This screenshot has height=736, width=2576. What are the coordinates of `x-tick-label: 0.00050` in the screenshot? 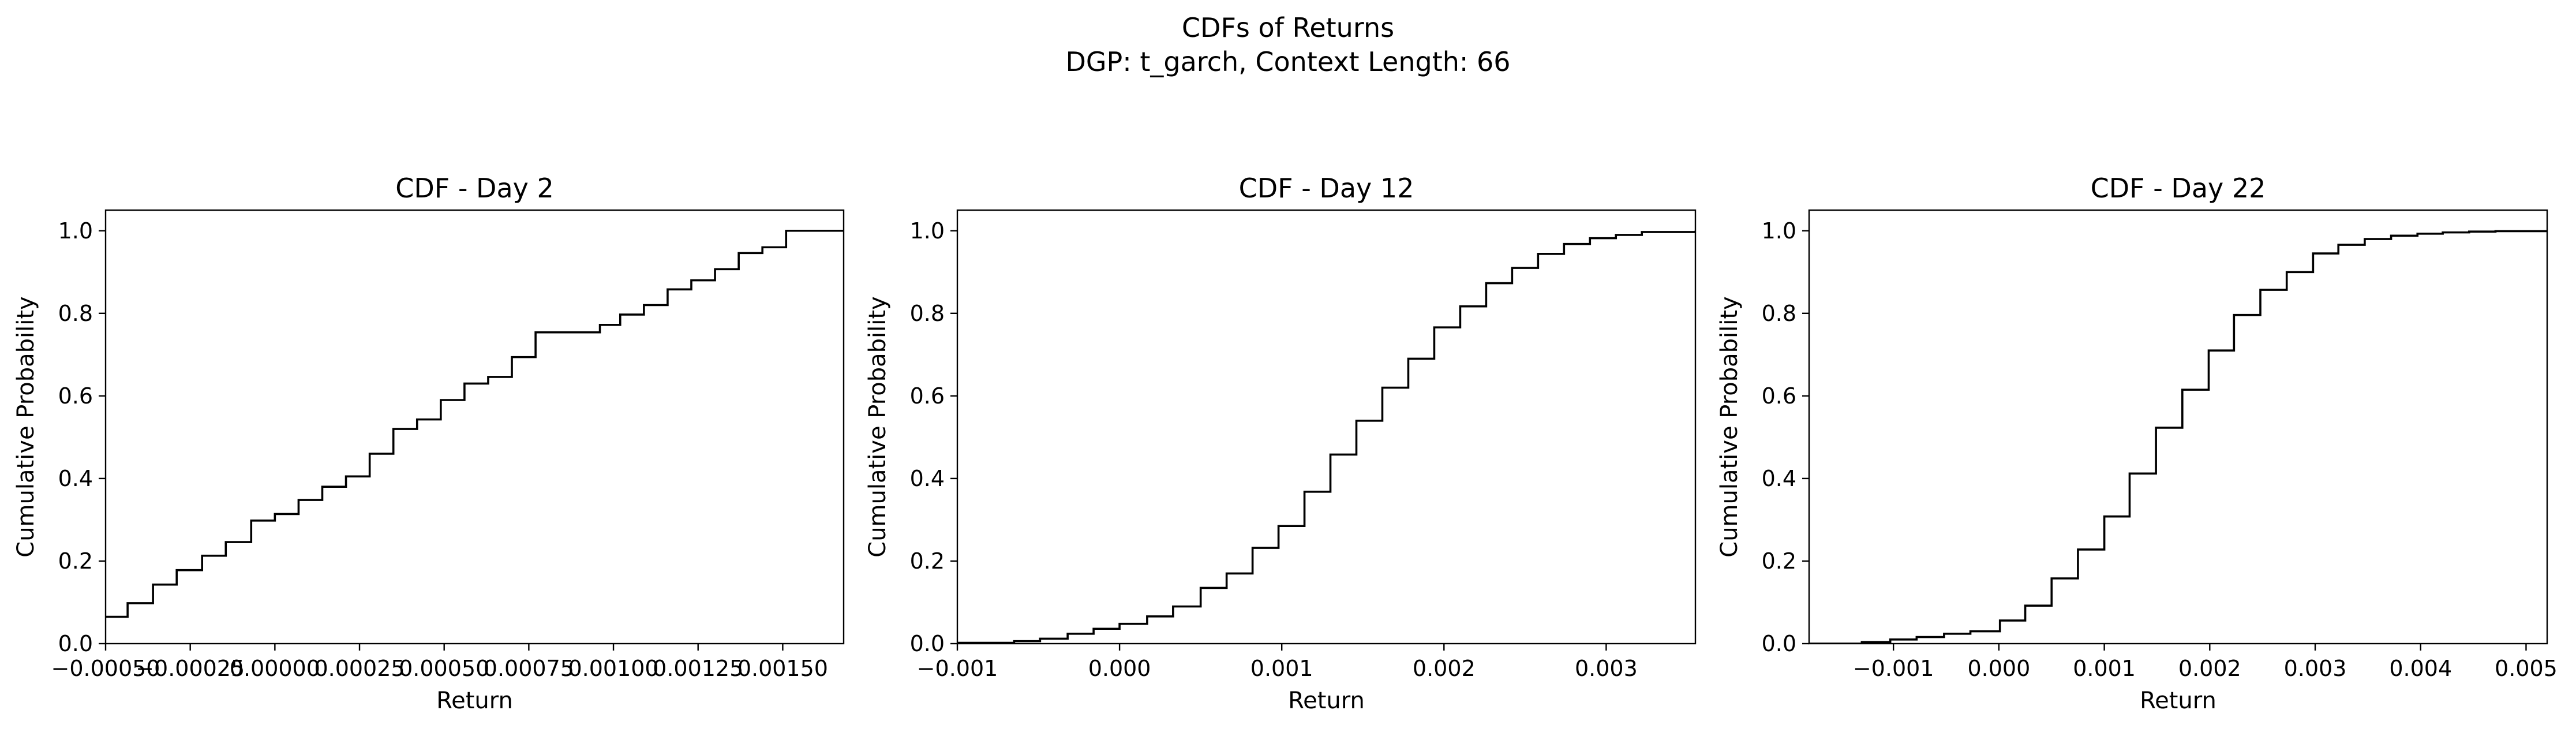 It's located at (444, 668).